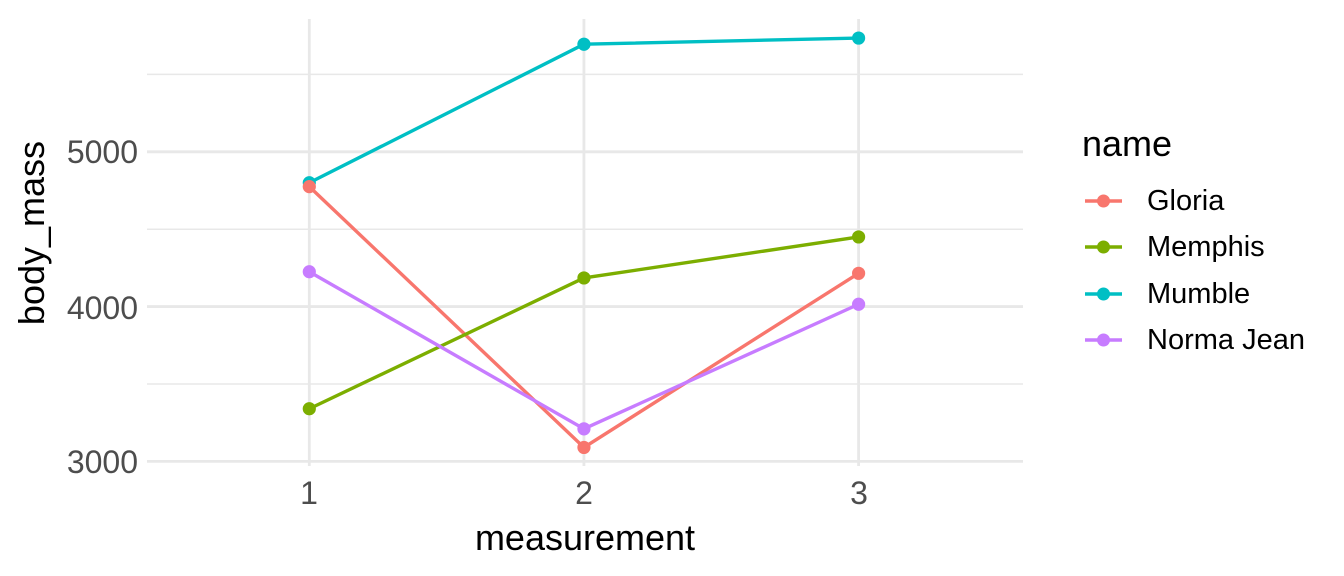 The width and height of the screenshot is (1344, 576). I want to click on legend-key-mumble, so click(1103, 294).